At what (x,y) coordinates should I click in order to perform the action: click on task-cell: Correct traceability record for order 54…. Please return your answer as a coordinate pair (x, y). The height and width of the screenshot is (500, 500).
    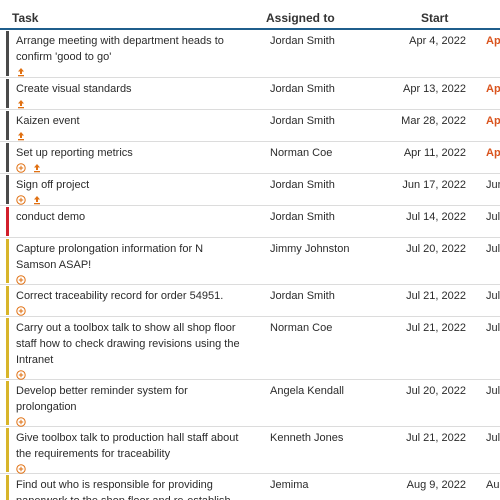
    Looking at the image, I should click on (136, 303).